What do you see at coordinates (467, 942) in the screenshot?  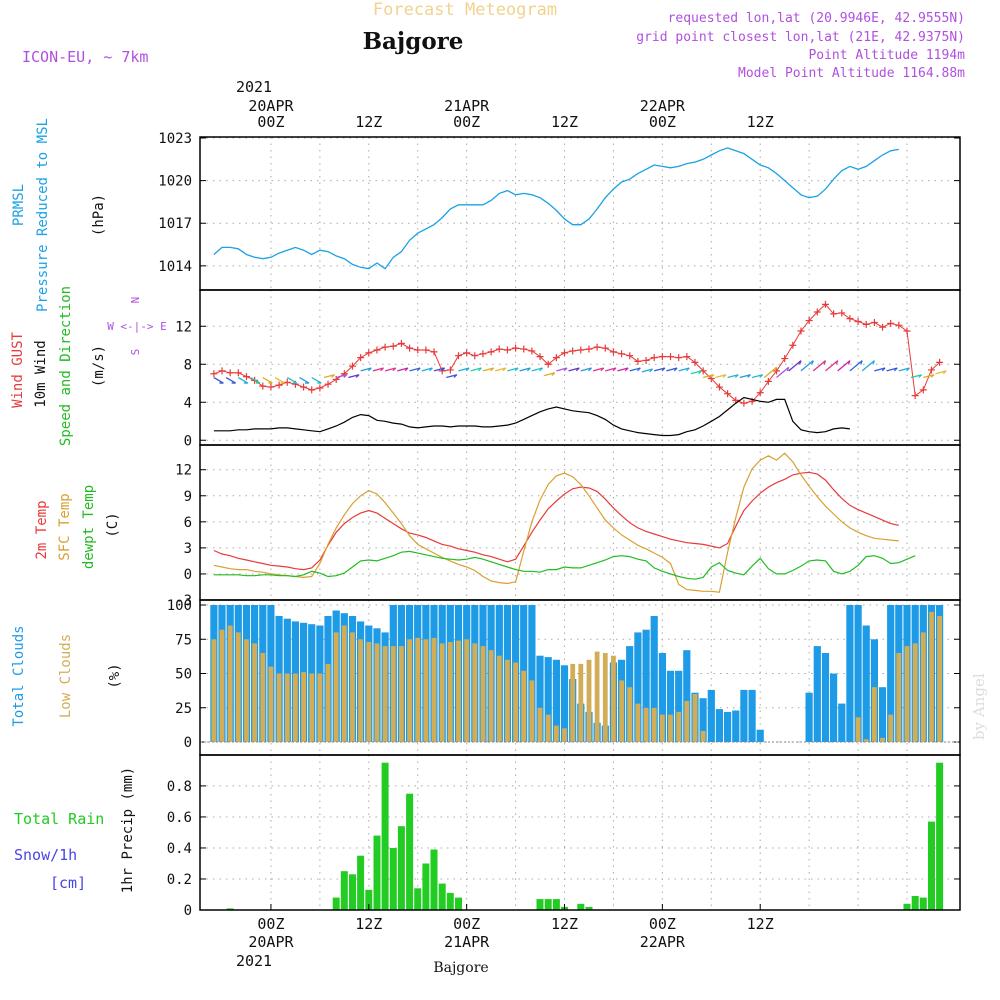 I see `bottom-time-label: 21APR` at bounding box center [467, 942].